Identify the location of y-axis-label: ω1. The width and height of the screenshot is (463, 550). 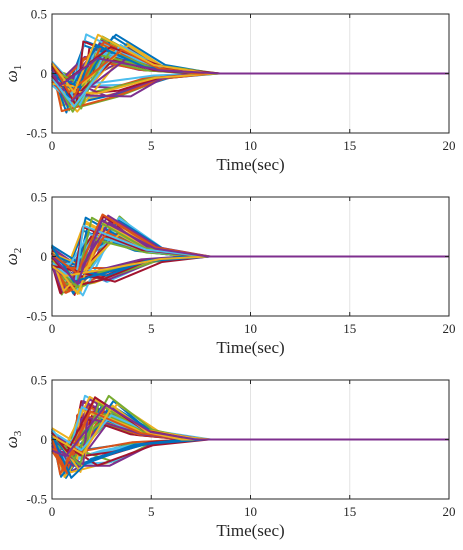
(13, 74).